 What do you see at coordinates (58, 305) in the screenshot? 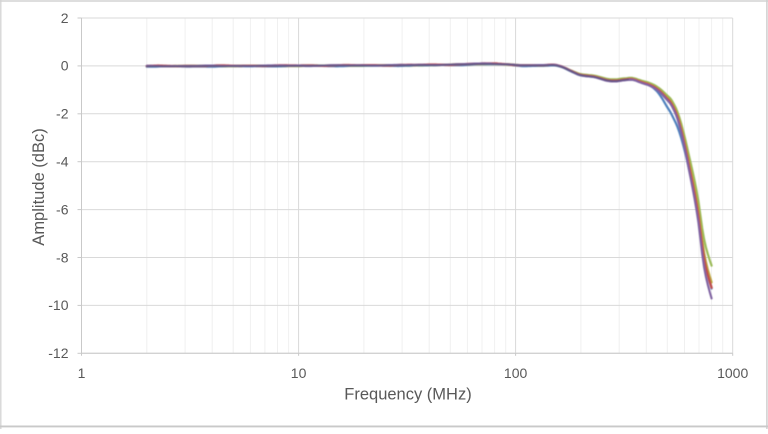
I see `svg-text: -10` at bounding box center [58, 305].